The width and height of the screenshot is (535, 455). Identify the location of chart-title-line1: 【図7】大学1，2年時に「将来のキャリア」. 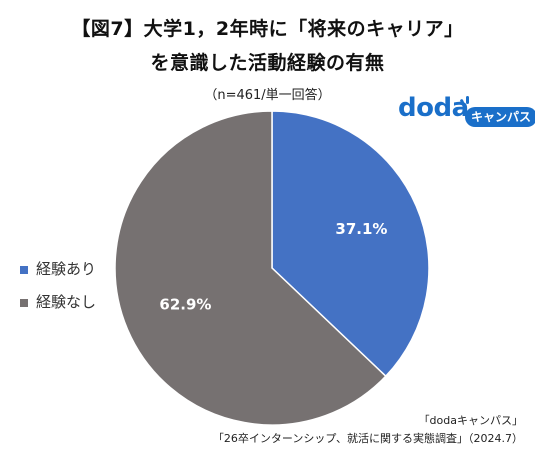
(267, 29).